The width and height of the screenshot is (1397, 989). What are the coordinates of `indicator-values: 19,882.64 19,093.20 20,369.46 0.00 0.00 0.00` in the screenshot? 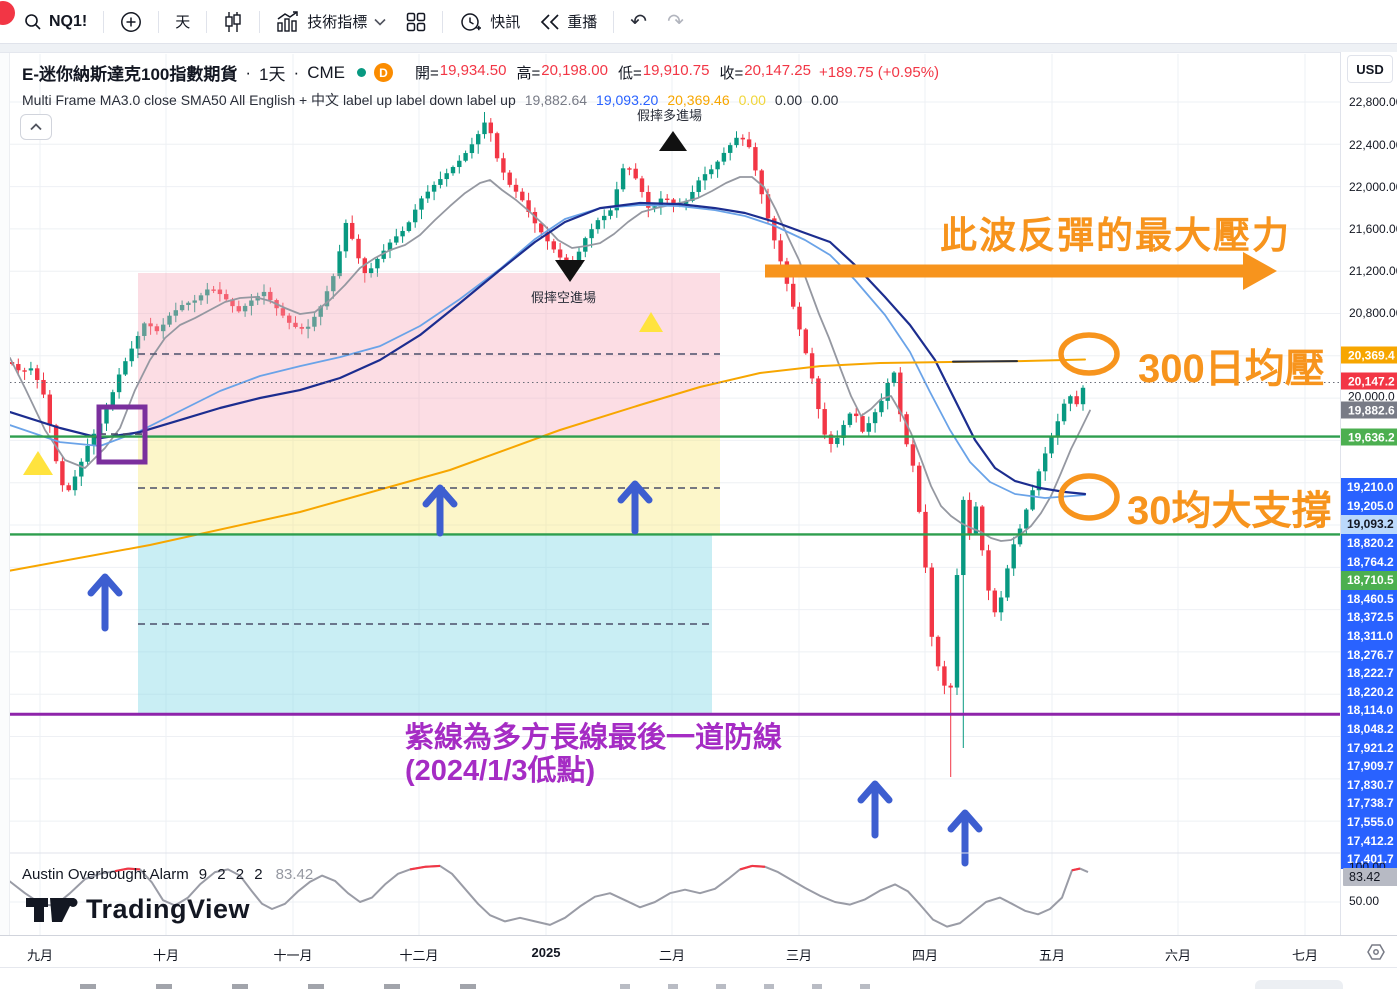 It's located at (682, 100).